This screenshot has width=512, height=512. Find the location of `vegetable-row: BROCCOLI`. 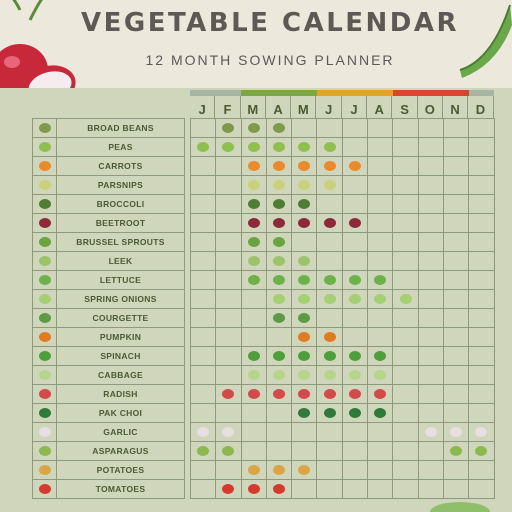

vegetable-row: BROCCOLI is located at coordinates (263, 204).